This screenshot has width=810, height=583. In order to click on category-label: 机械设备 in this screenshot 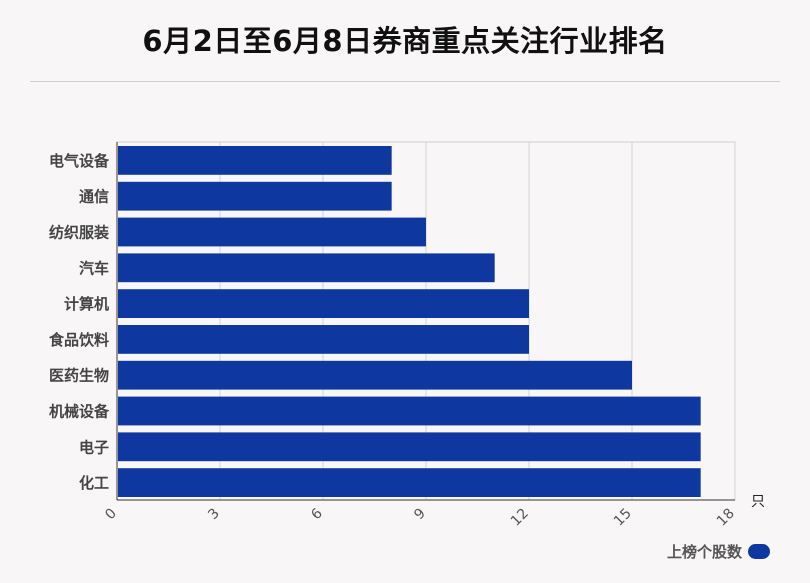, I will do `click(79, 412)`.